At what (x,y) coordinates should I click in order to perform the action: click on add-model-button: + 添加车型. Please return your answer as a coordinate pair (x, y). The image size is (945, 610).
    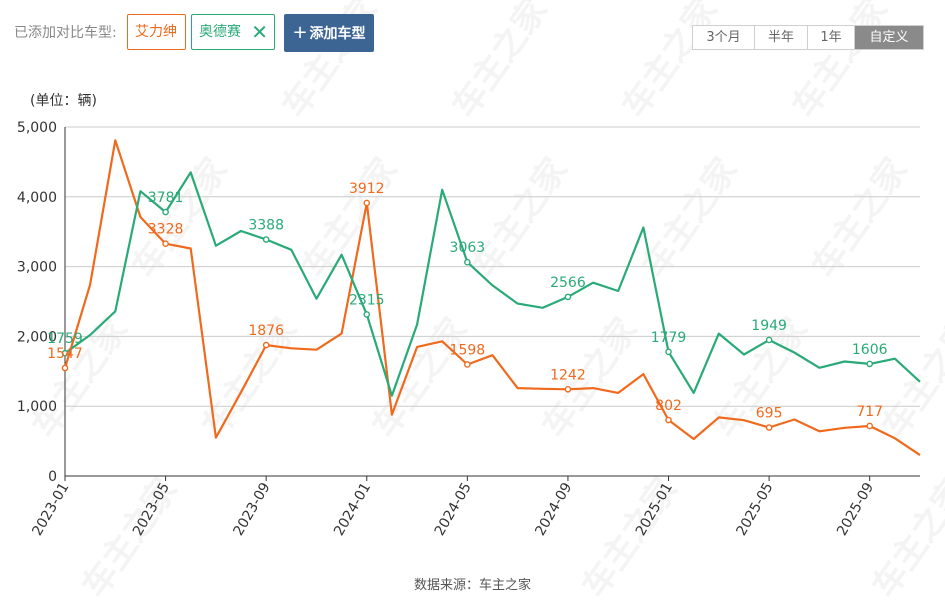
    Looking at the image, I should click on (329, 33).